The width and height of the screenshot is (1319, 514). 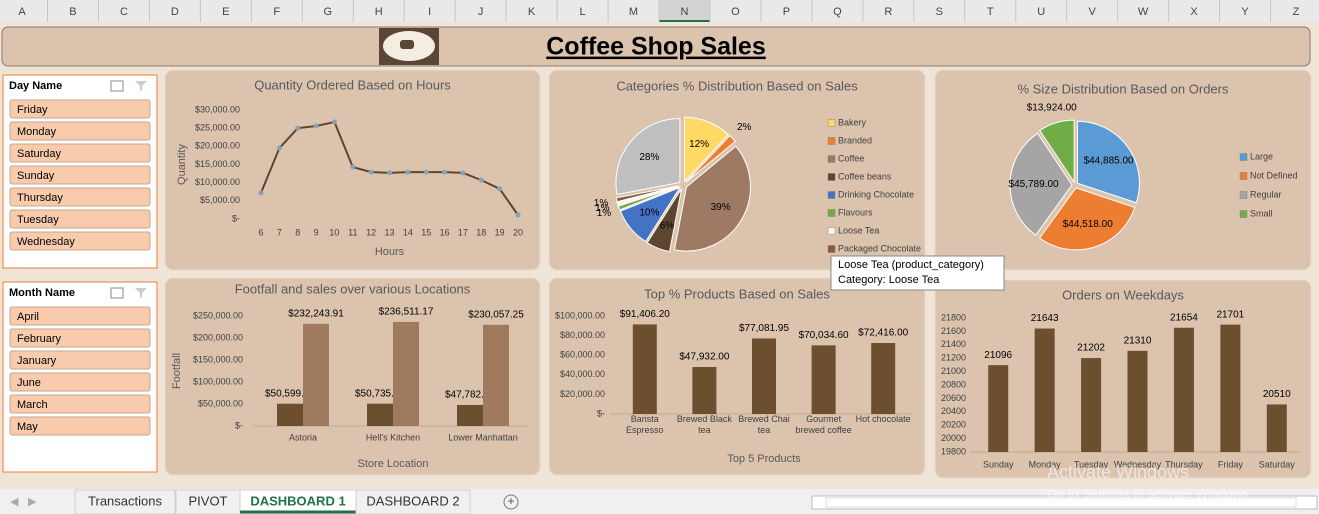 What do you see at coordinates (883, 419) in the screenshot?
I see `x-tick-label: Hot chocolate` at bounding box center [883, 419].